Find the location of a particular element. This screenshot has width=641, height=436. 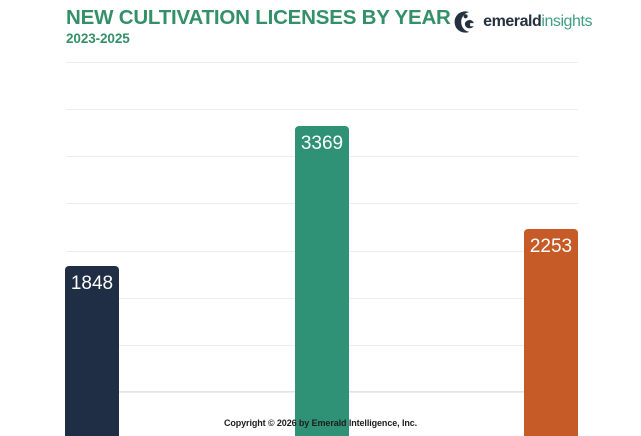

bar-group-2024: 33692024 is located at coordinates (322, 240).